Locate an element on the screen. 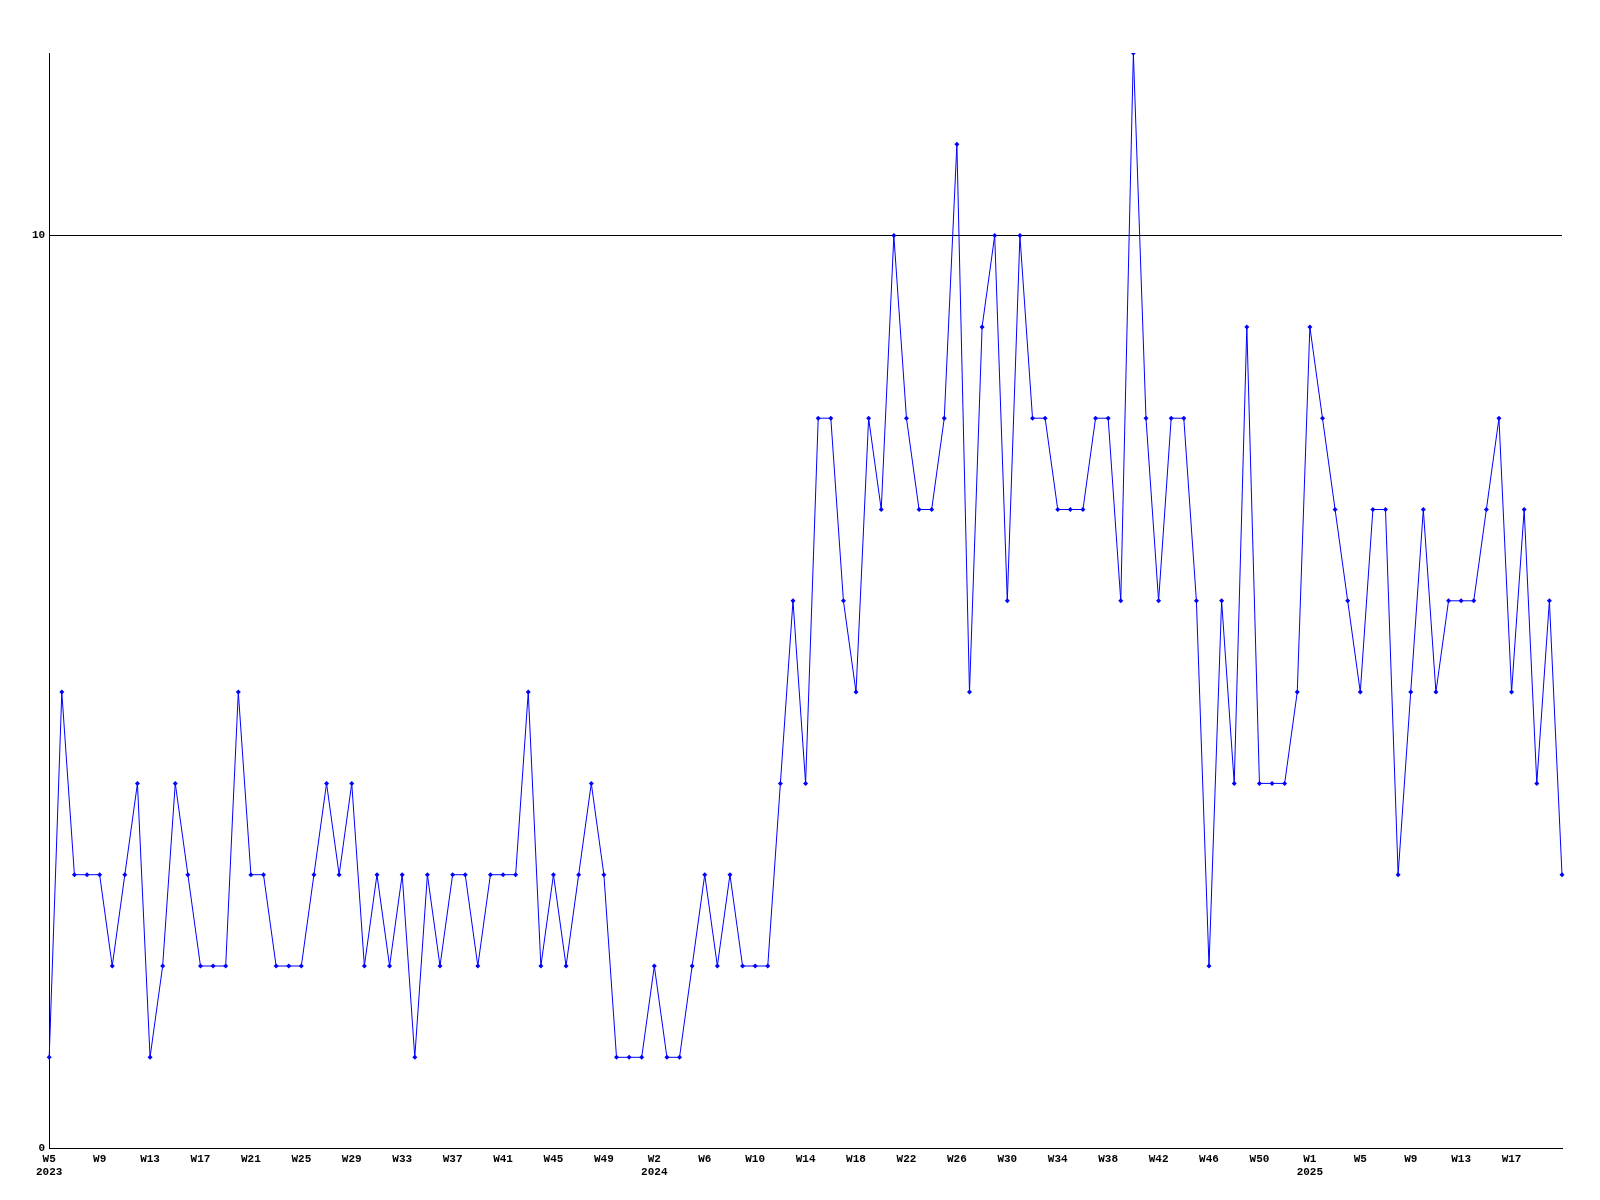 The height and width of the screenshot is (1200, 1600). x-tick-label: W29 is located at coordinates (351, 1158).